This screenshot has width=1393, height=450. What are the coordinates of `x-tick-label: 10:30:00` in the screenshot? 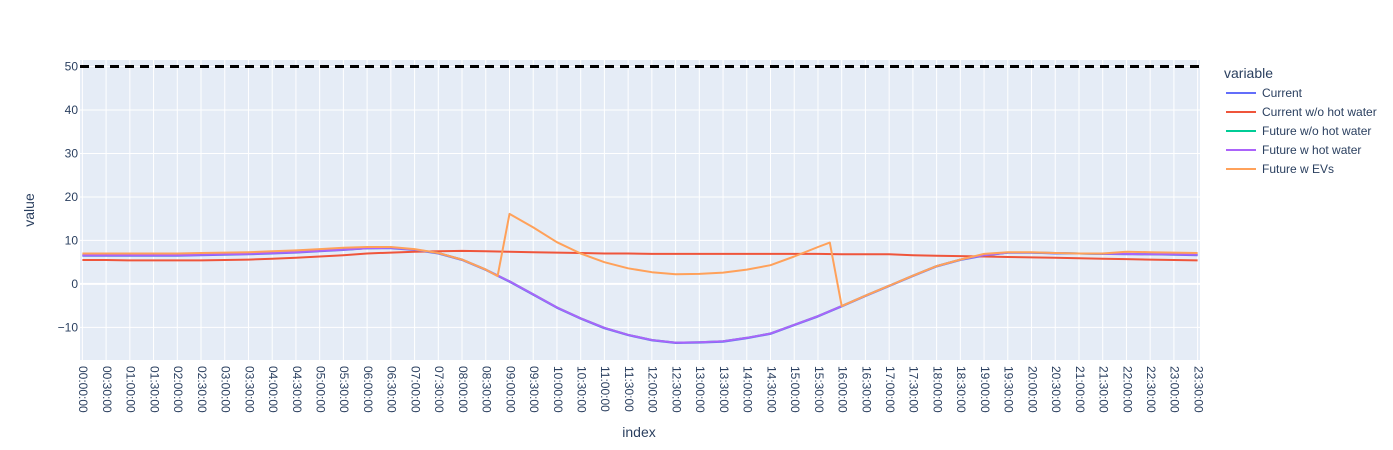 It's located at (582, 389).